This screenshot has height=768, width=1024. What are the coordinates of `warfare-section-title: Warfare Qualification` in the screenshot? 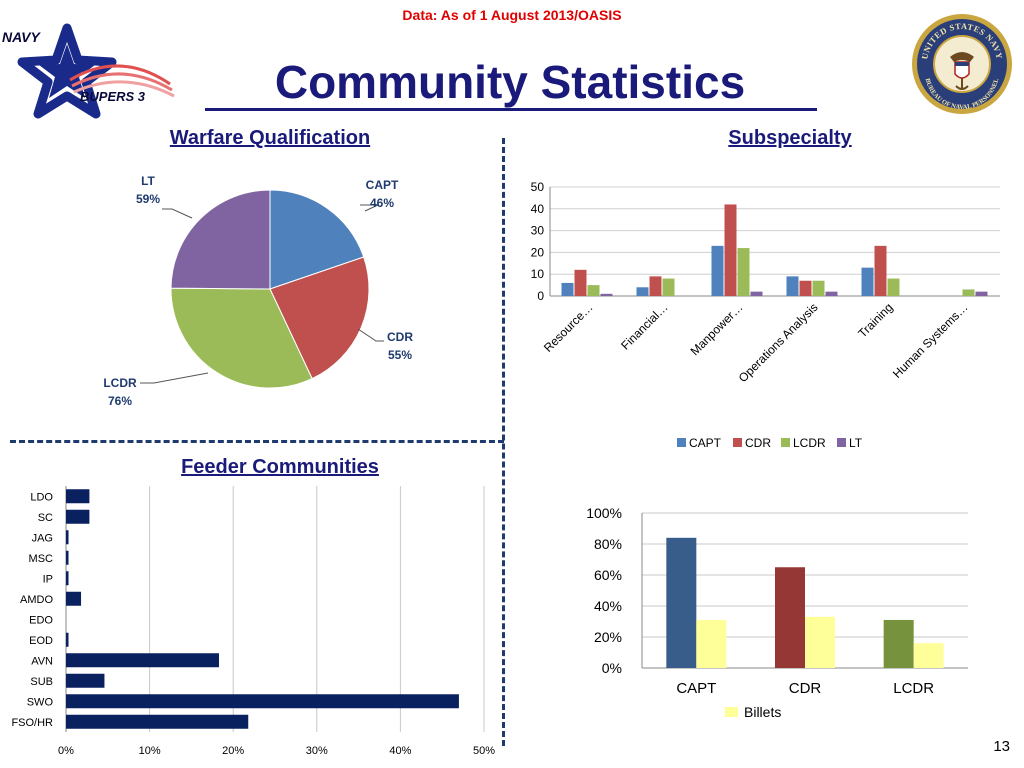 It's located at (270, 138).